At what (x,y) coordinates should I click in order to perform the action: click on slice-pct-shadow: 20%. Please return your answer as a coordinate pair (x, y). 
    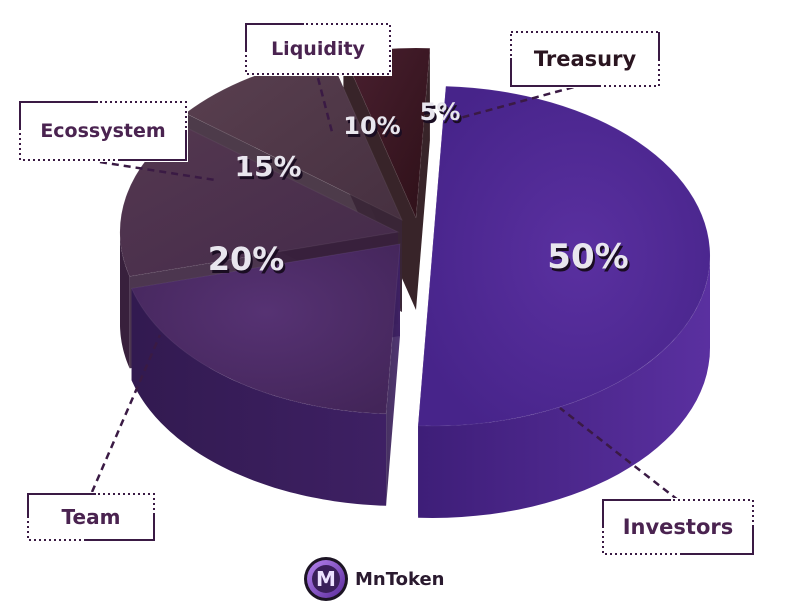
    Looking at the image, I should click on (248, 262).